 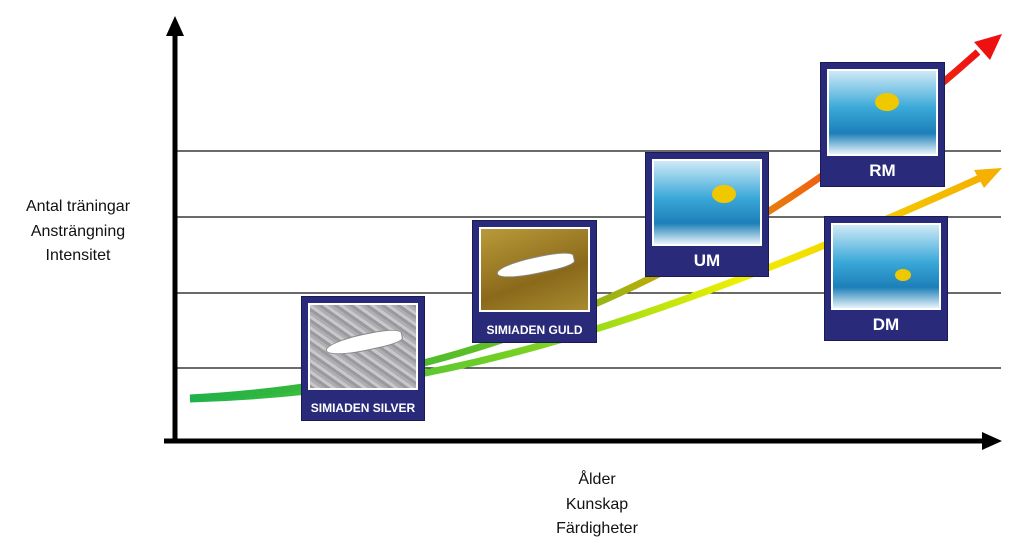 I want to click on card-um: UM, so click(x=707, y=214).